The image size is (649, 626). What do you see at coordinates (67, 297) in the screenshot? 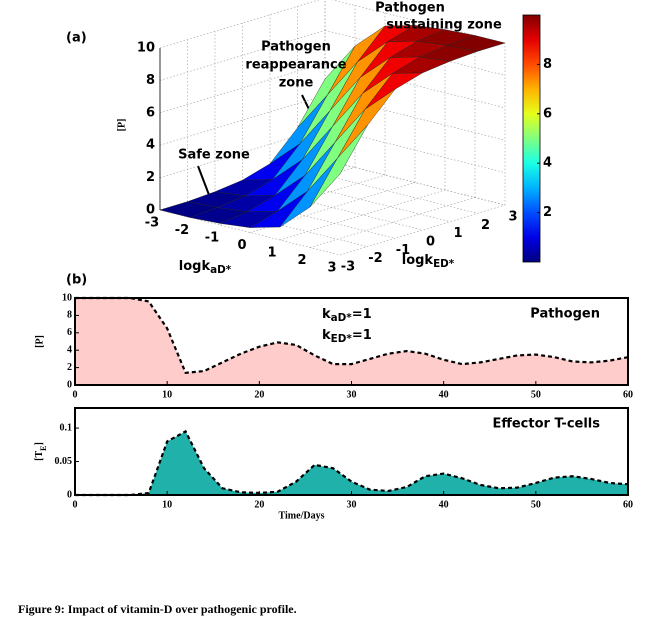
I see `y-tick-label: 10` at bounding box center [67, 297].